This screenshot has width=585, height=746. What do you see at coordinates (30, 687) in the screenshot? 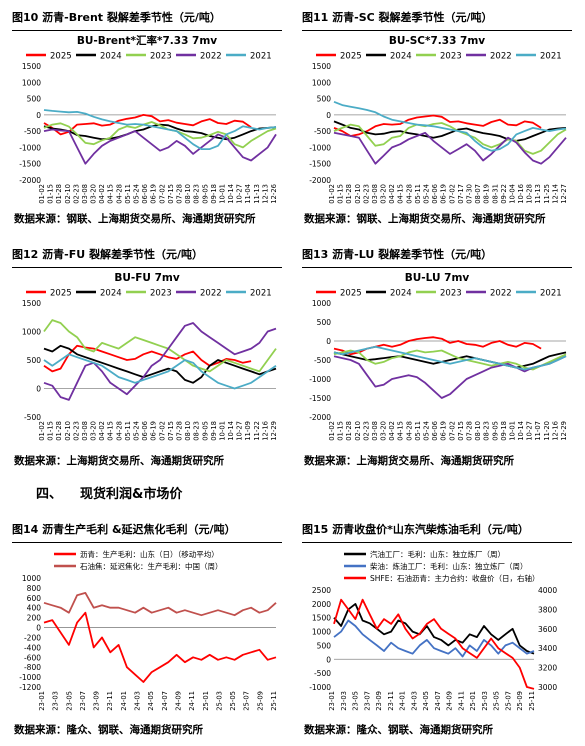
I see `y-tick-label: -1200` at bounding box center [30, 687].